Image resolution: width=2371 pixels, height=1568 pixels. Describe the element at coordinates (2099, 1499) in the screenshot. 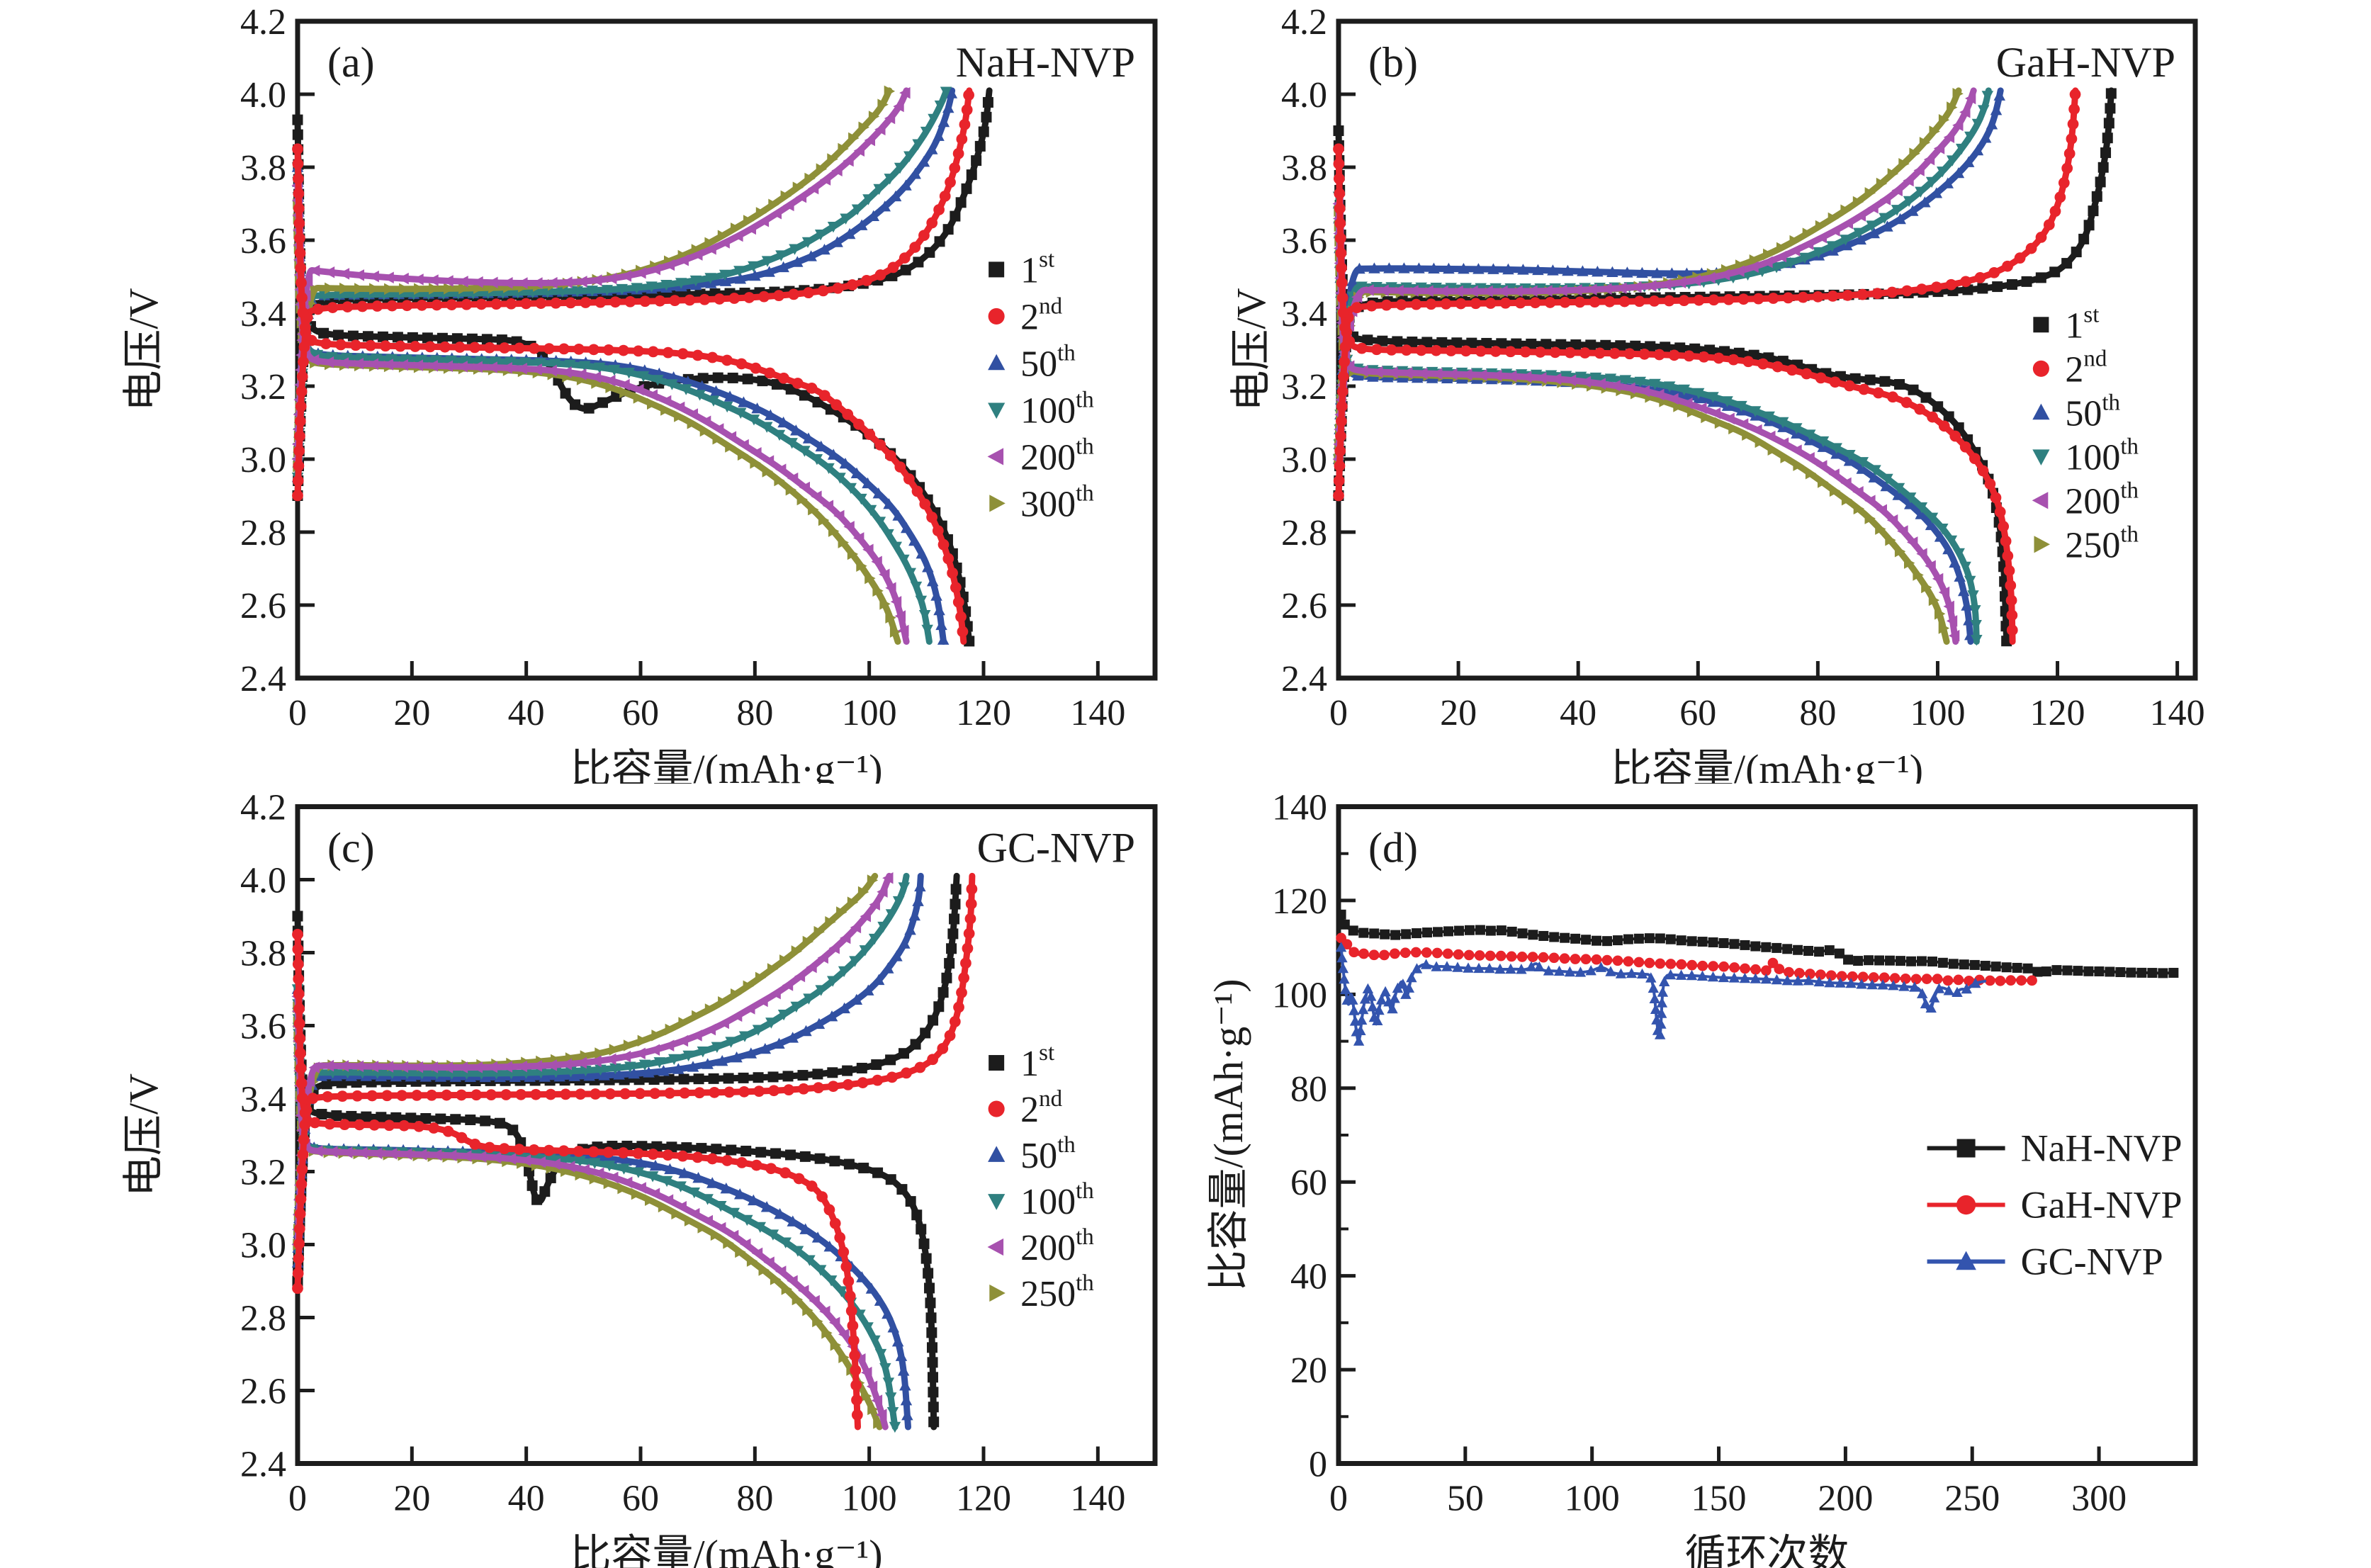

I see `x-tick-label: 300` at that location.